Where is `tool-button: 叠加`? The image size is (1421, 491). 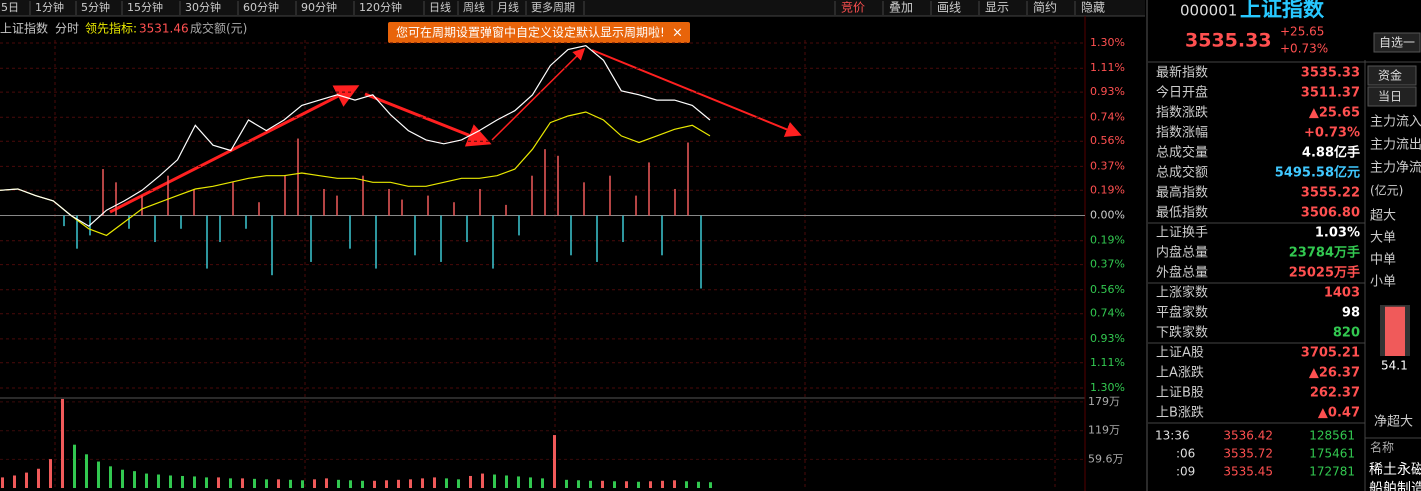
tool-button: 叠加 is located at coordinates (901, 8).